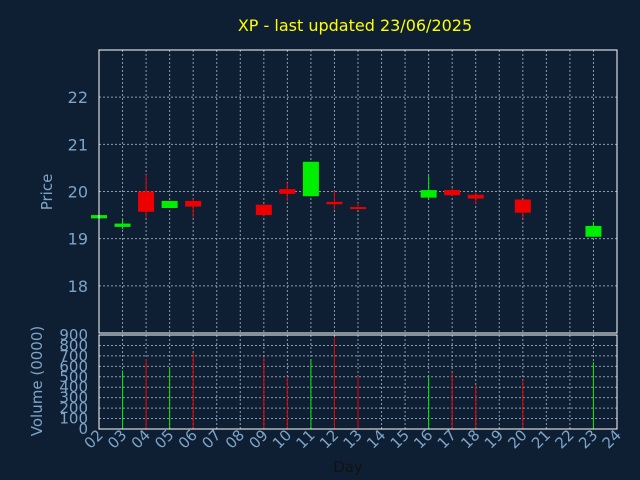  What do you see at coordinates (47, 192) in the screenshot?
I see `price-axis-label: Price` at bounding box center [47, 192].